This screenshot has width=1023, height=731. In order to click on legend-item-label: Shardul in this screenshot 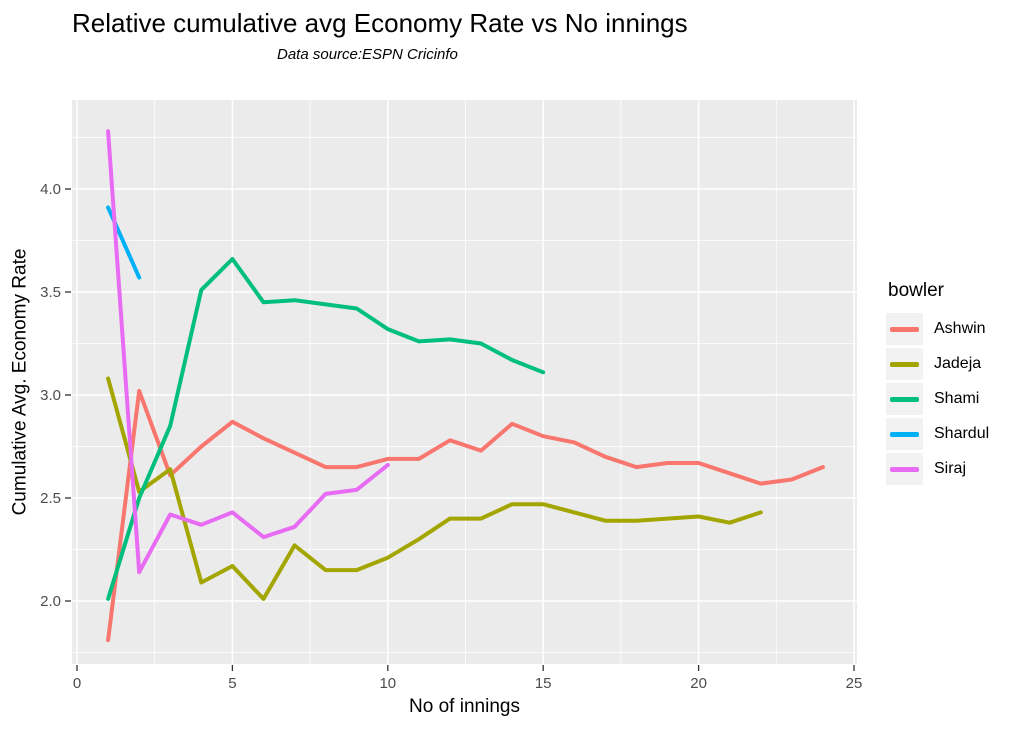, I will do `click(962, 433)`.